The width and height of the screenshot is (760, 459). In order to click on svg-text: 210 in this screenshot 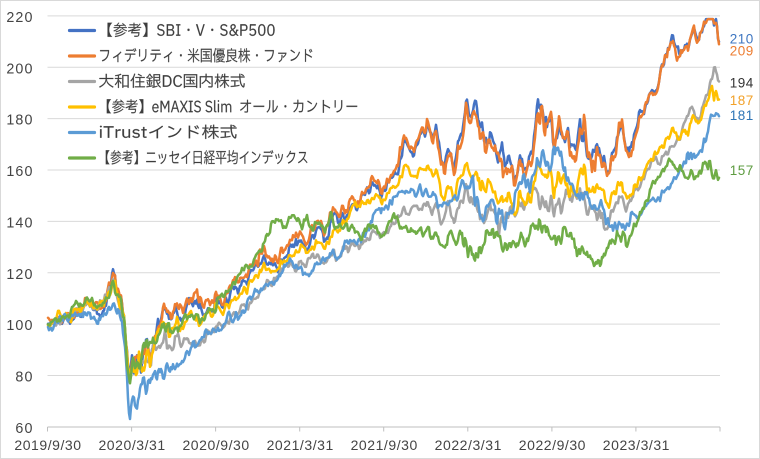, I will do `click(742, 39)`.